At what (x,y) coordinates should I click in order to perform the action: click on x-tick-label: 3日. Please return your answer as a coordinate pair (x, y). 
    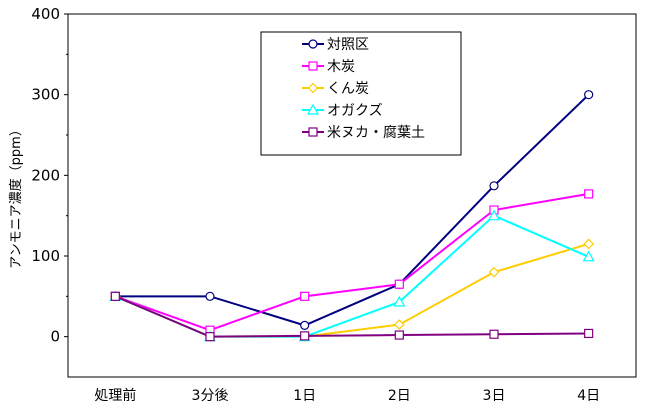
    Looking at the image, I should click on (494, 396).